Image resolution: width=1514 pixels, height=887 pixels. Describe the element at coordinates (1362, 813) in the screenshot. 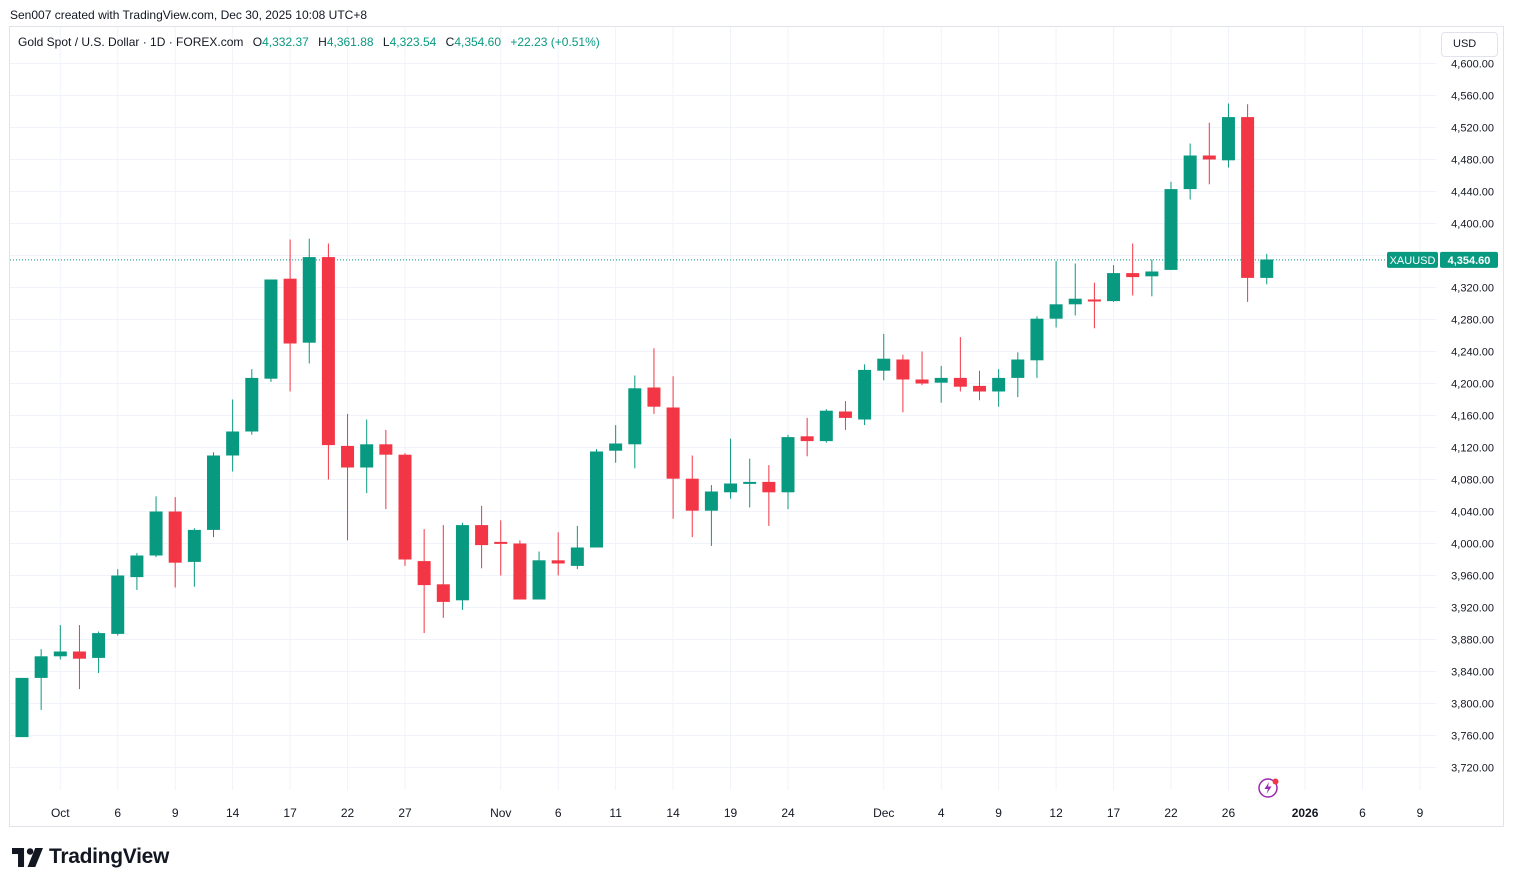

I see `time-tick-label: 6` at that location.